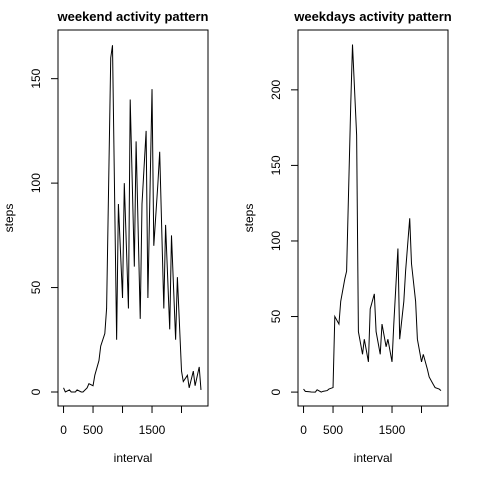 This screenshot has height=480, width=480. Describe the element at coordinates (276, 90) in the screenshot. I see `y-tick-label: 200` at that location.